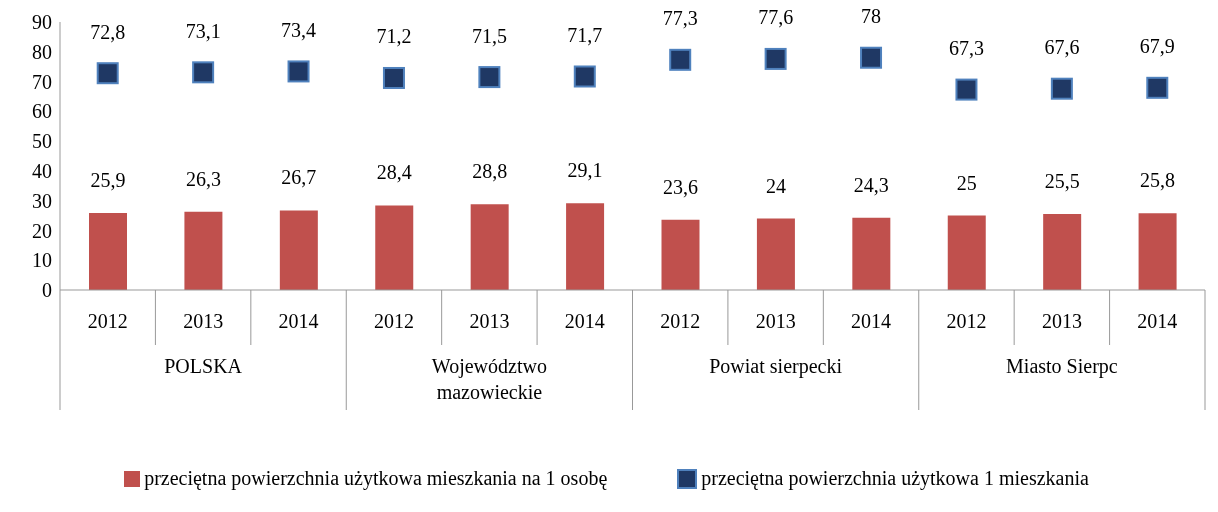 The height and width of the screenshot is (512, 1218). I want to click on data-label: 67,9, so click(1157, 46).